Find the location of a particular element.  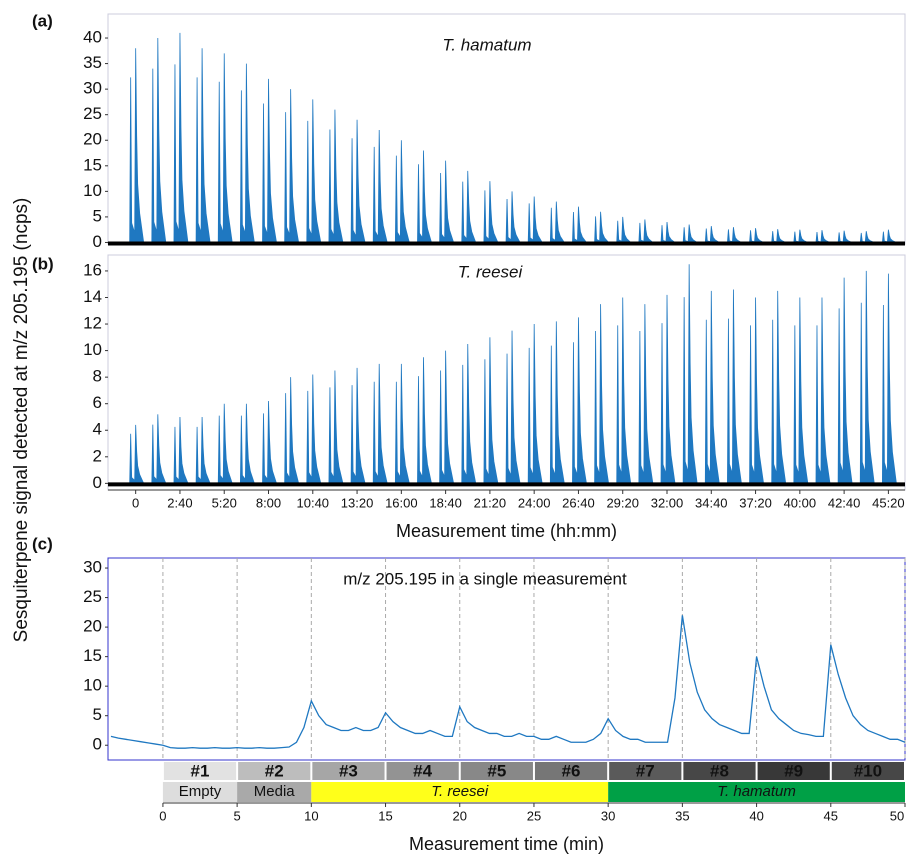

annotation: T. hamatum is located at coordinates (486, 44).